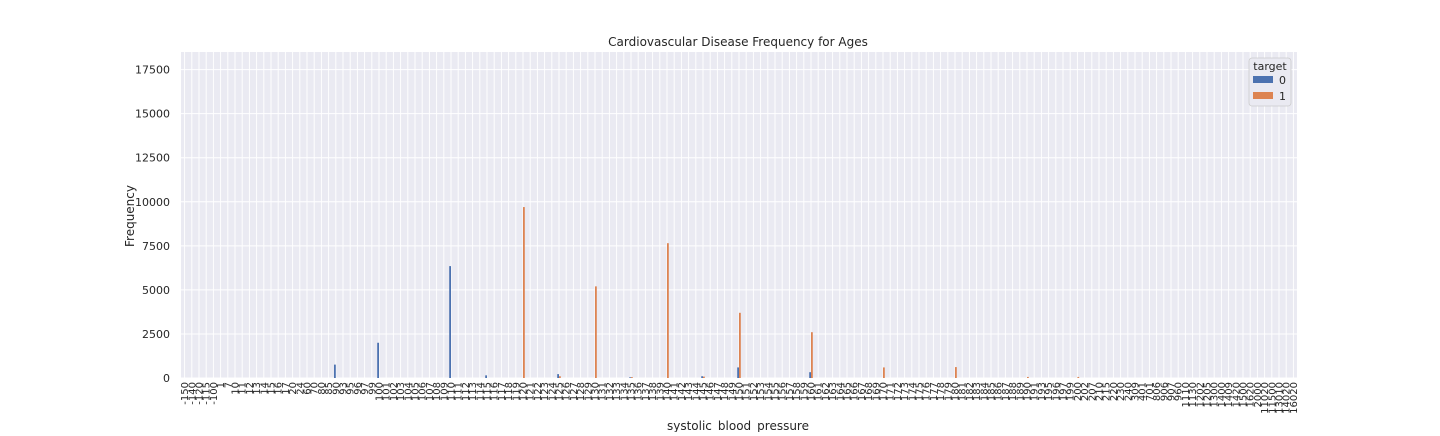 This screenshot has height=436, width=1440. I want to click on x-tick-label: 1620, so click(1251, 394).